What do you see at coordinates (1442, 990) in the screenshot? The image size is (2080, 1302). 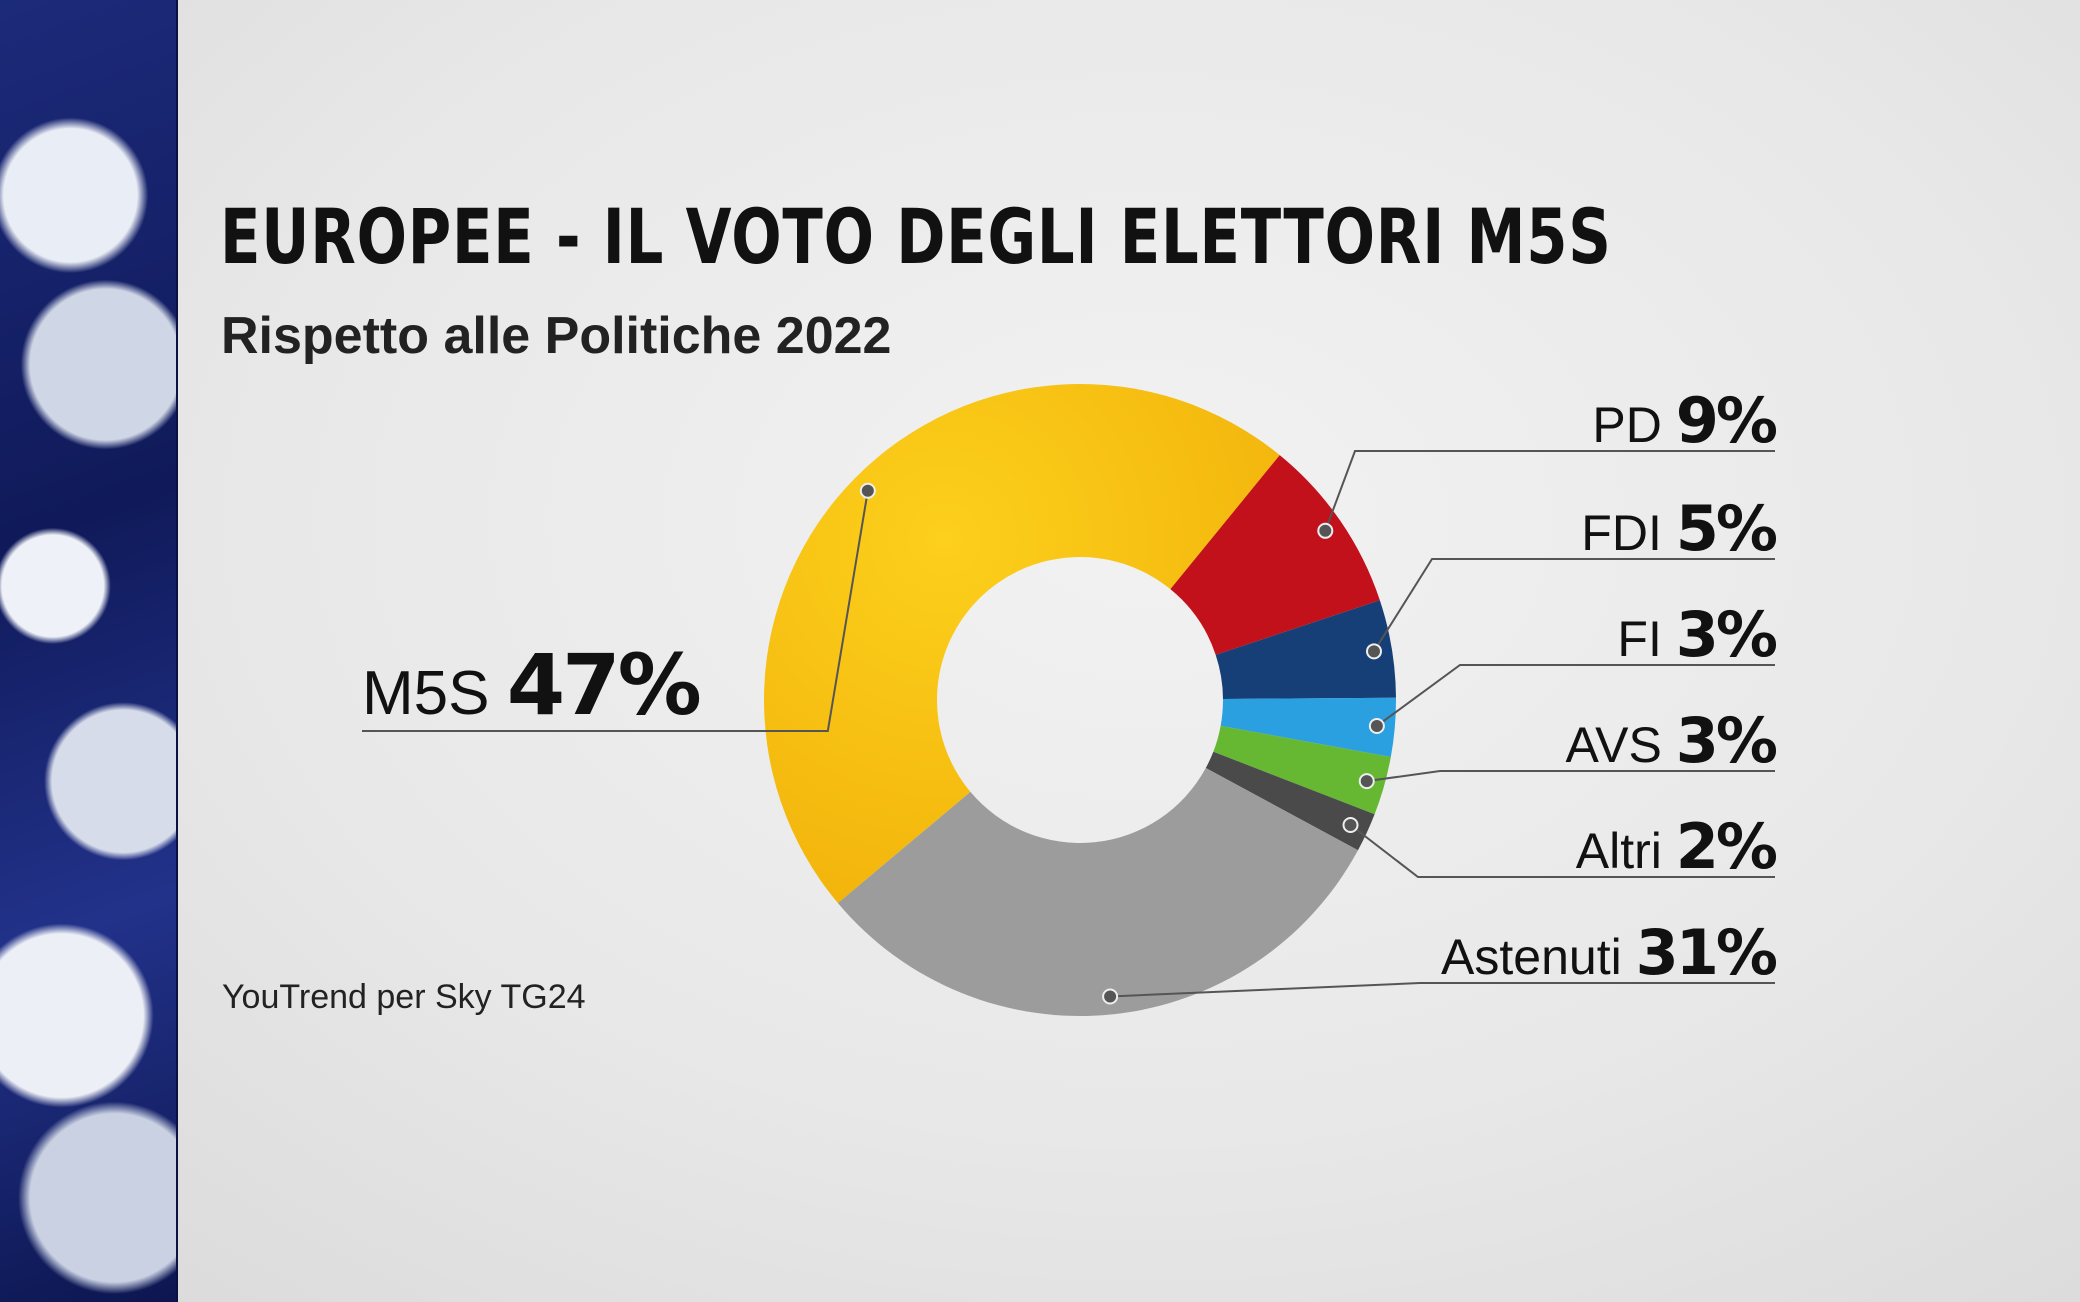 I see `leader-line-astenuti` at bounding box center [1442, 990].